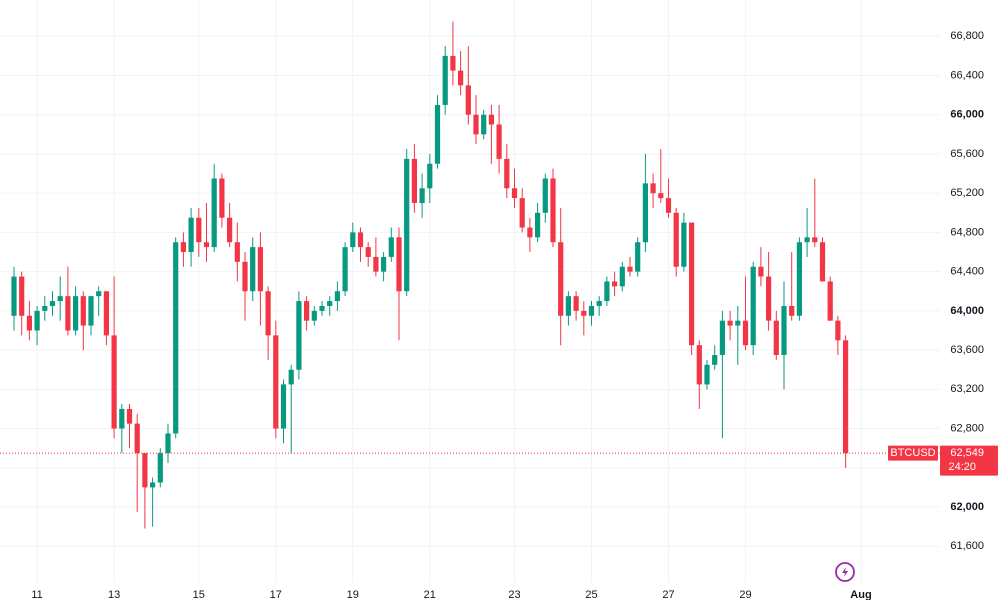 The image size is (1000, 600). What do you see at coordinates (913, 453) in the screenshot?
I see `symbol-tag` at bounding box center [913, 453].